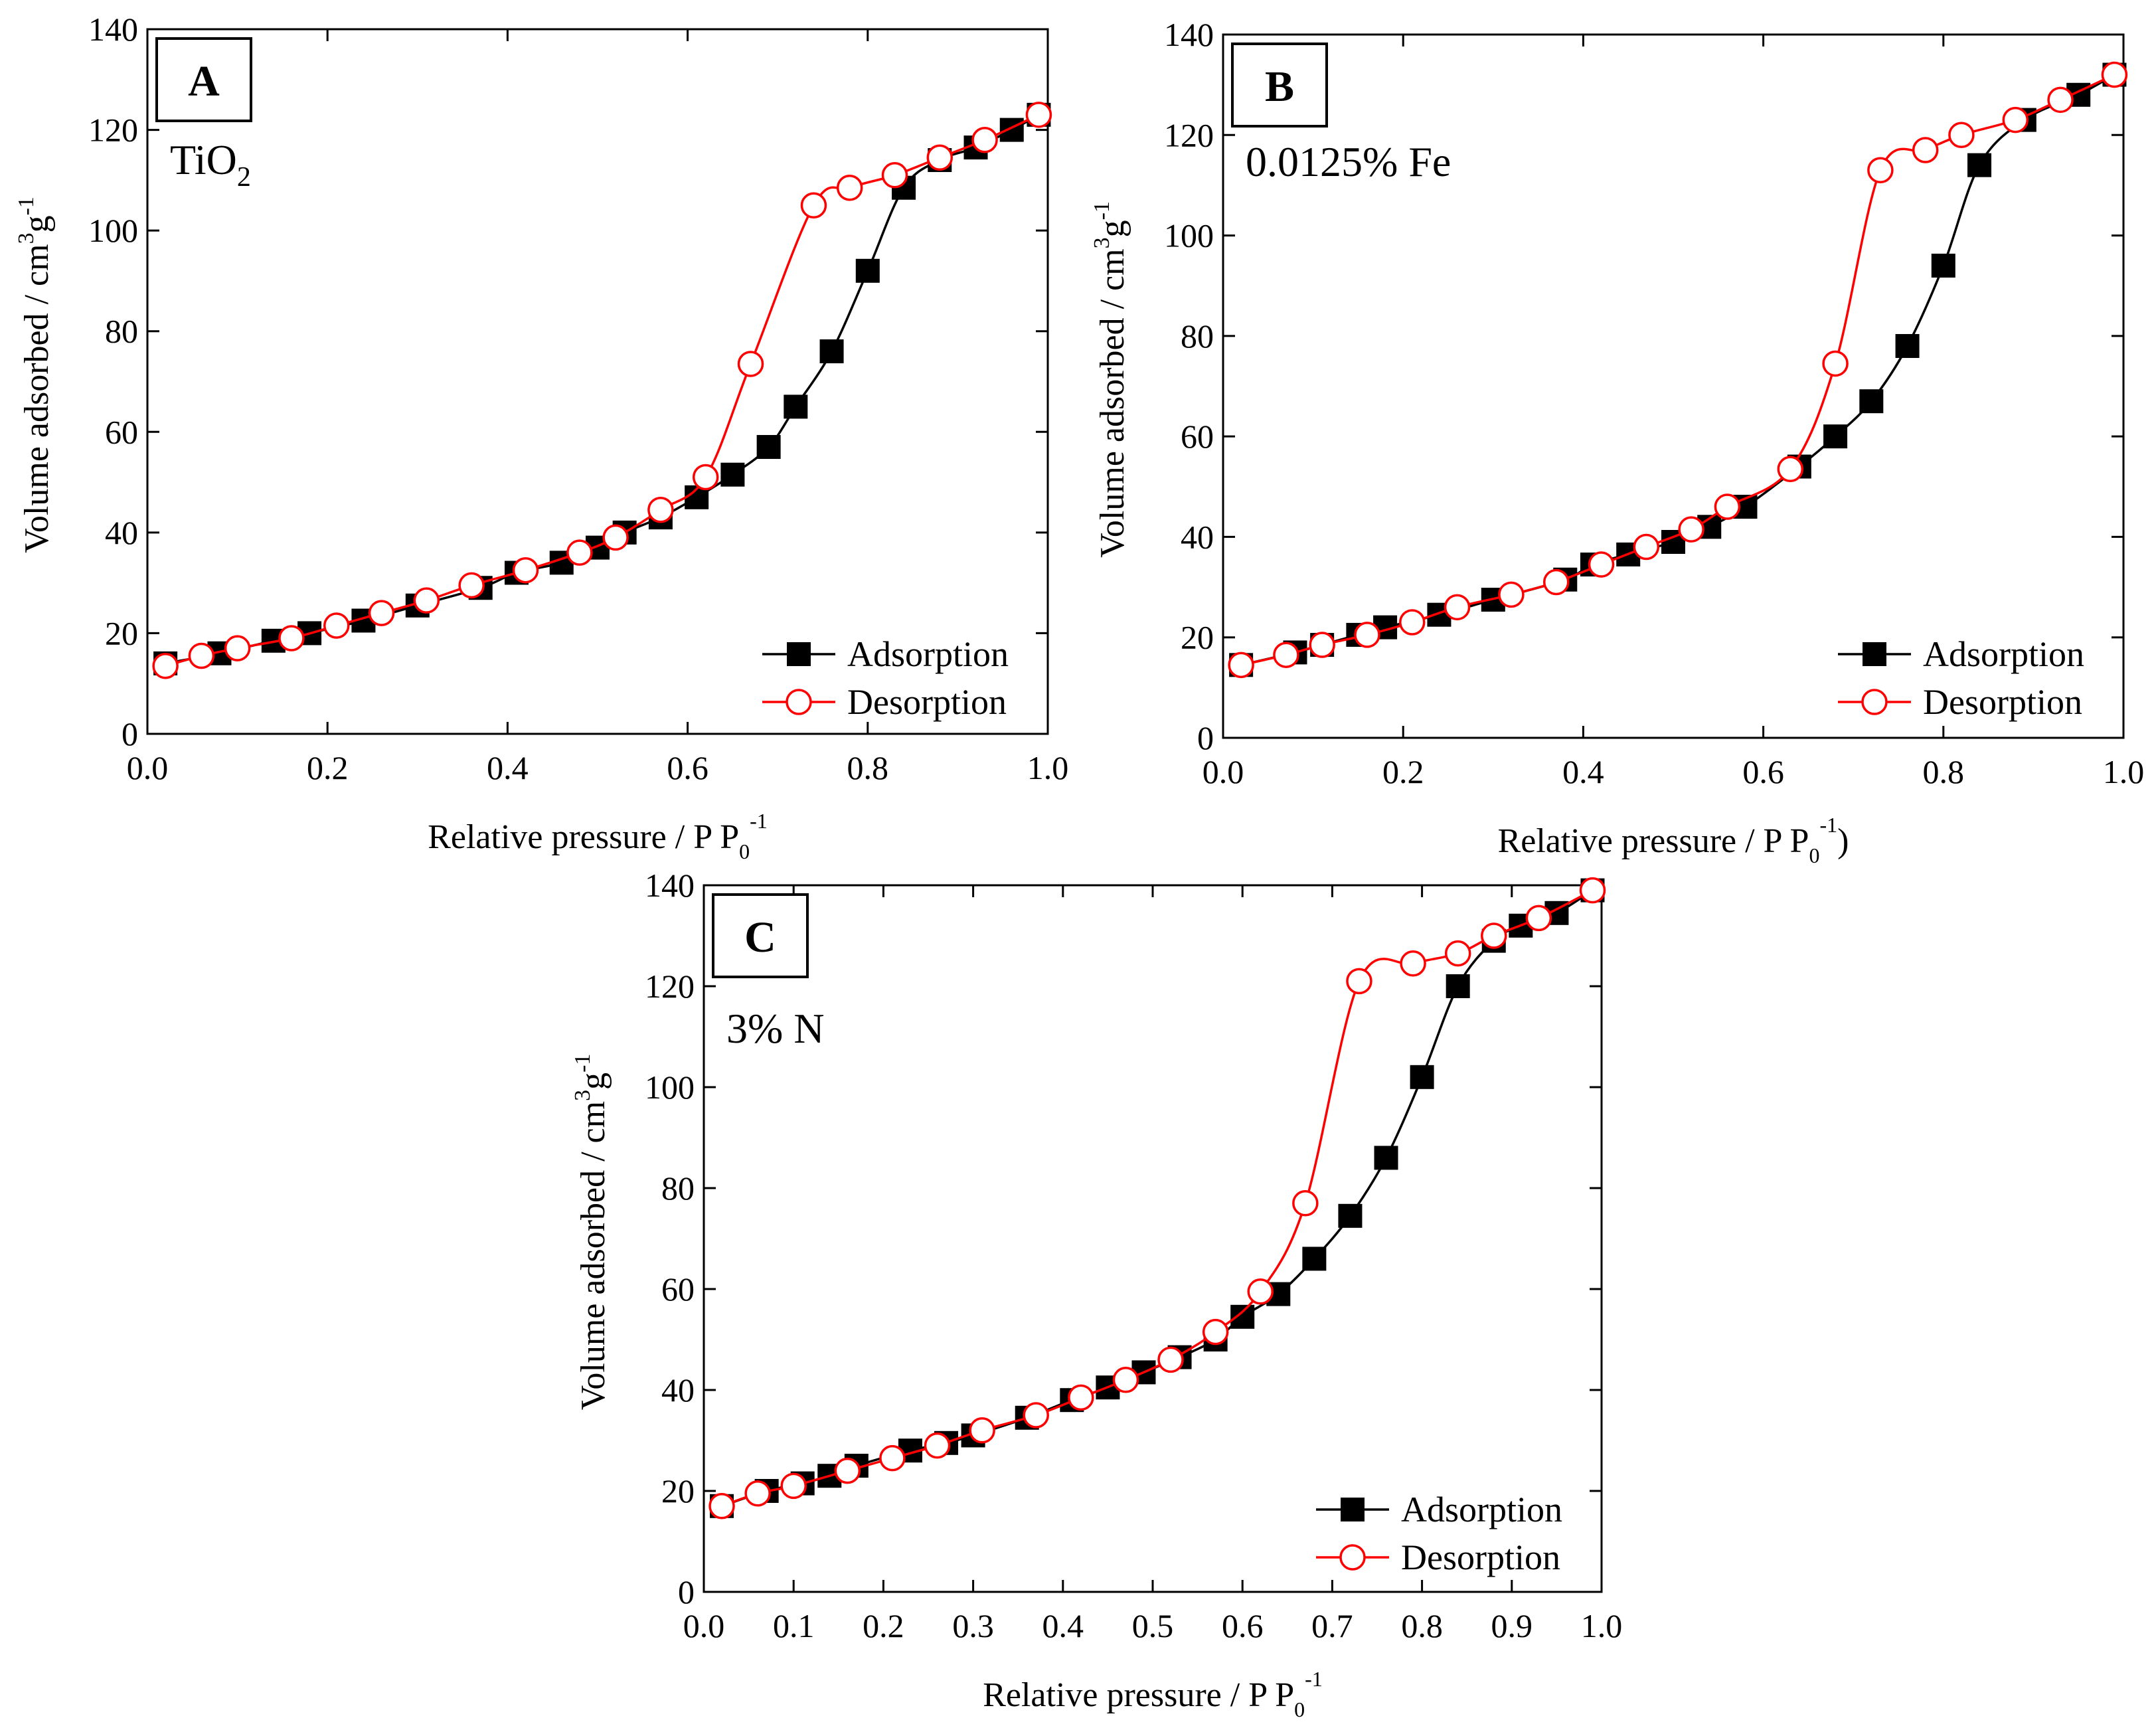 The width and height of the screenshot is (2156, 1734). I want to click on legend: Adsorption Desorption, so click(1439, 1533).